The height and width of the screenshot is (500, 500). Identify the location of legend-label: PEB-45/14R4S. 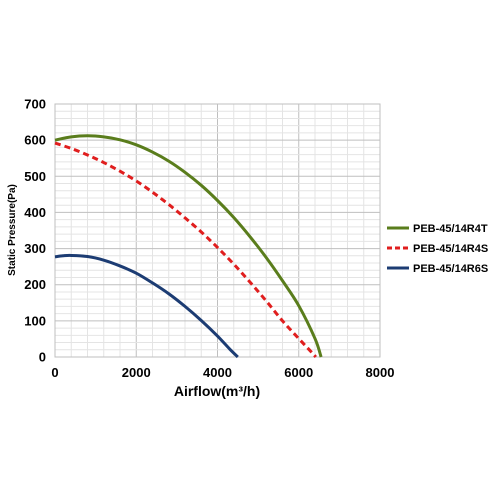
(450, 249).